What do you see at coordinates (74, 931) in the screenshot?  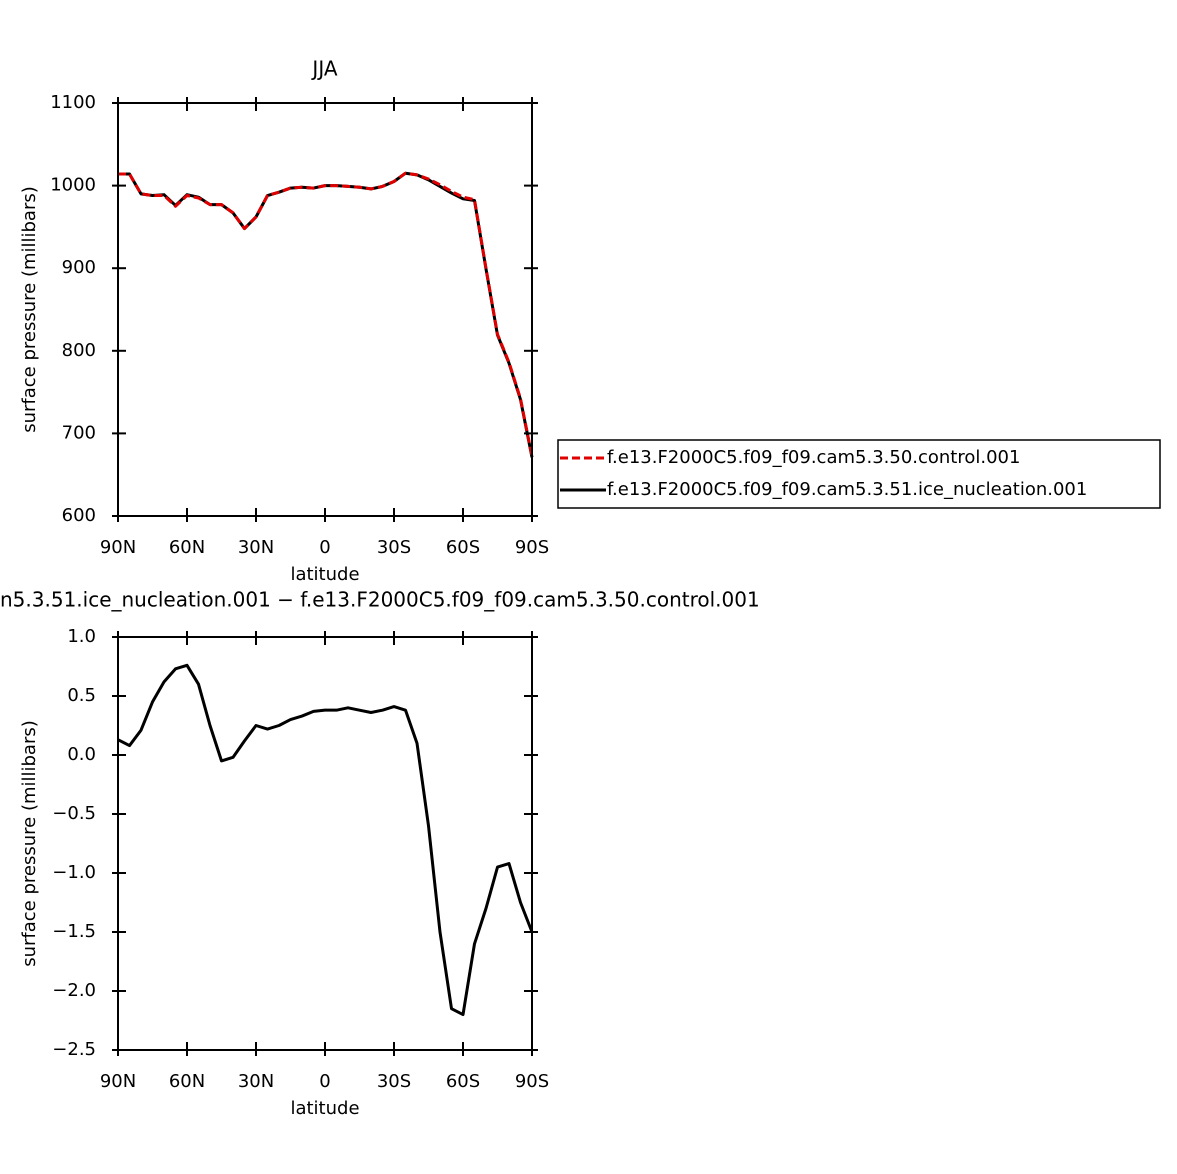 I see `y-tick-label: −1.5` at bounding box center [74, 931].